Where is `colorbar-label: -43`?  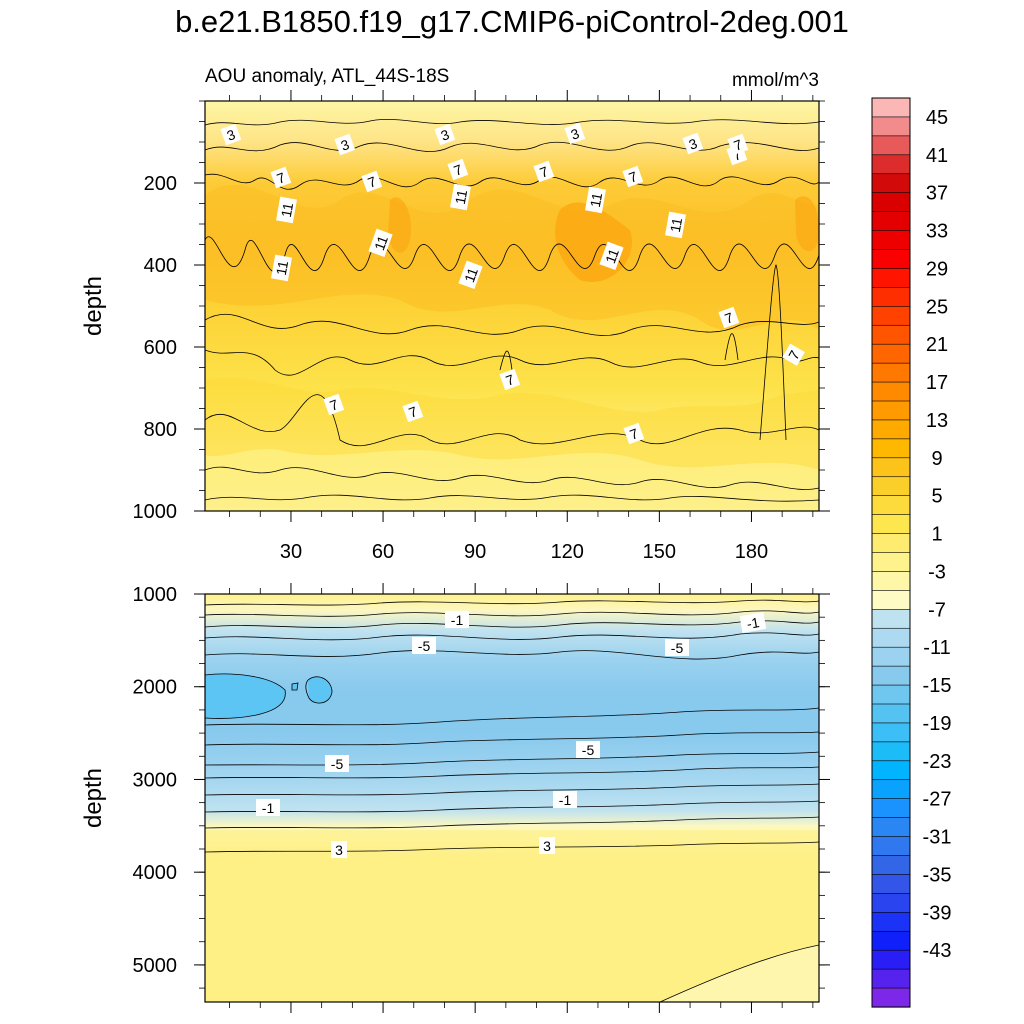
colorbar-label: -43 is located at coordinates (937, 951).